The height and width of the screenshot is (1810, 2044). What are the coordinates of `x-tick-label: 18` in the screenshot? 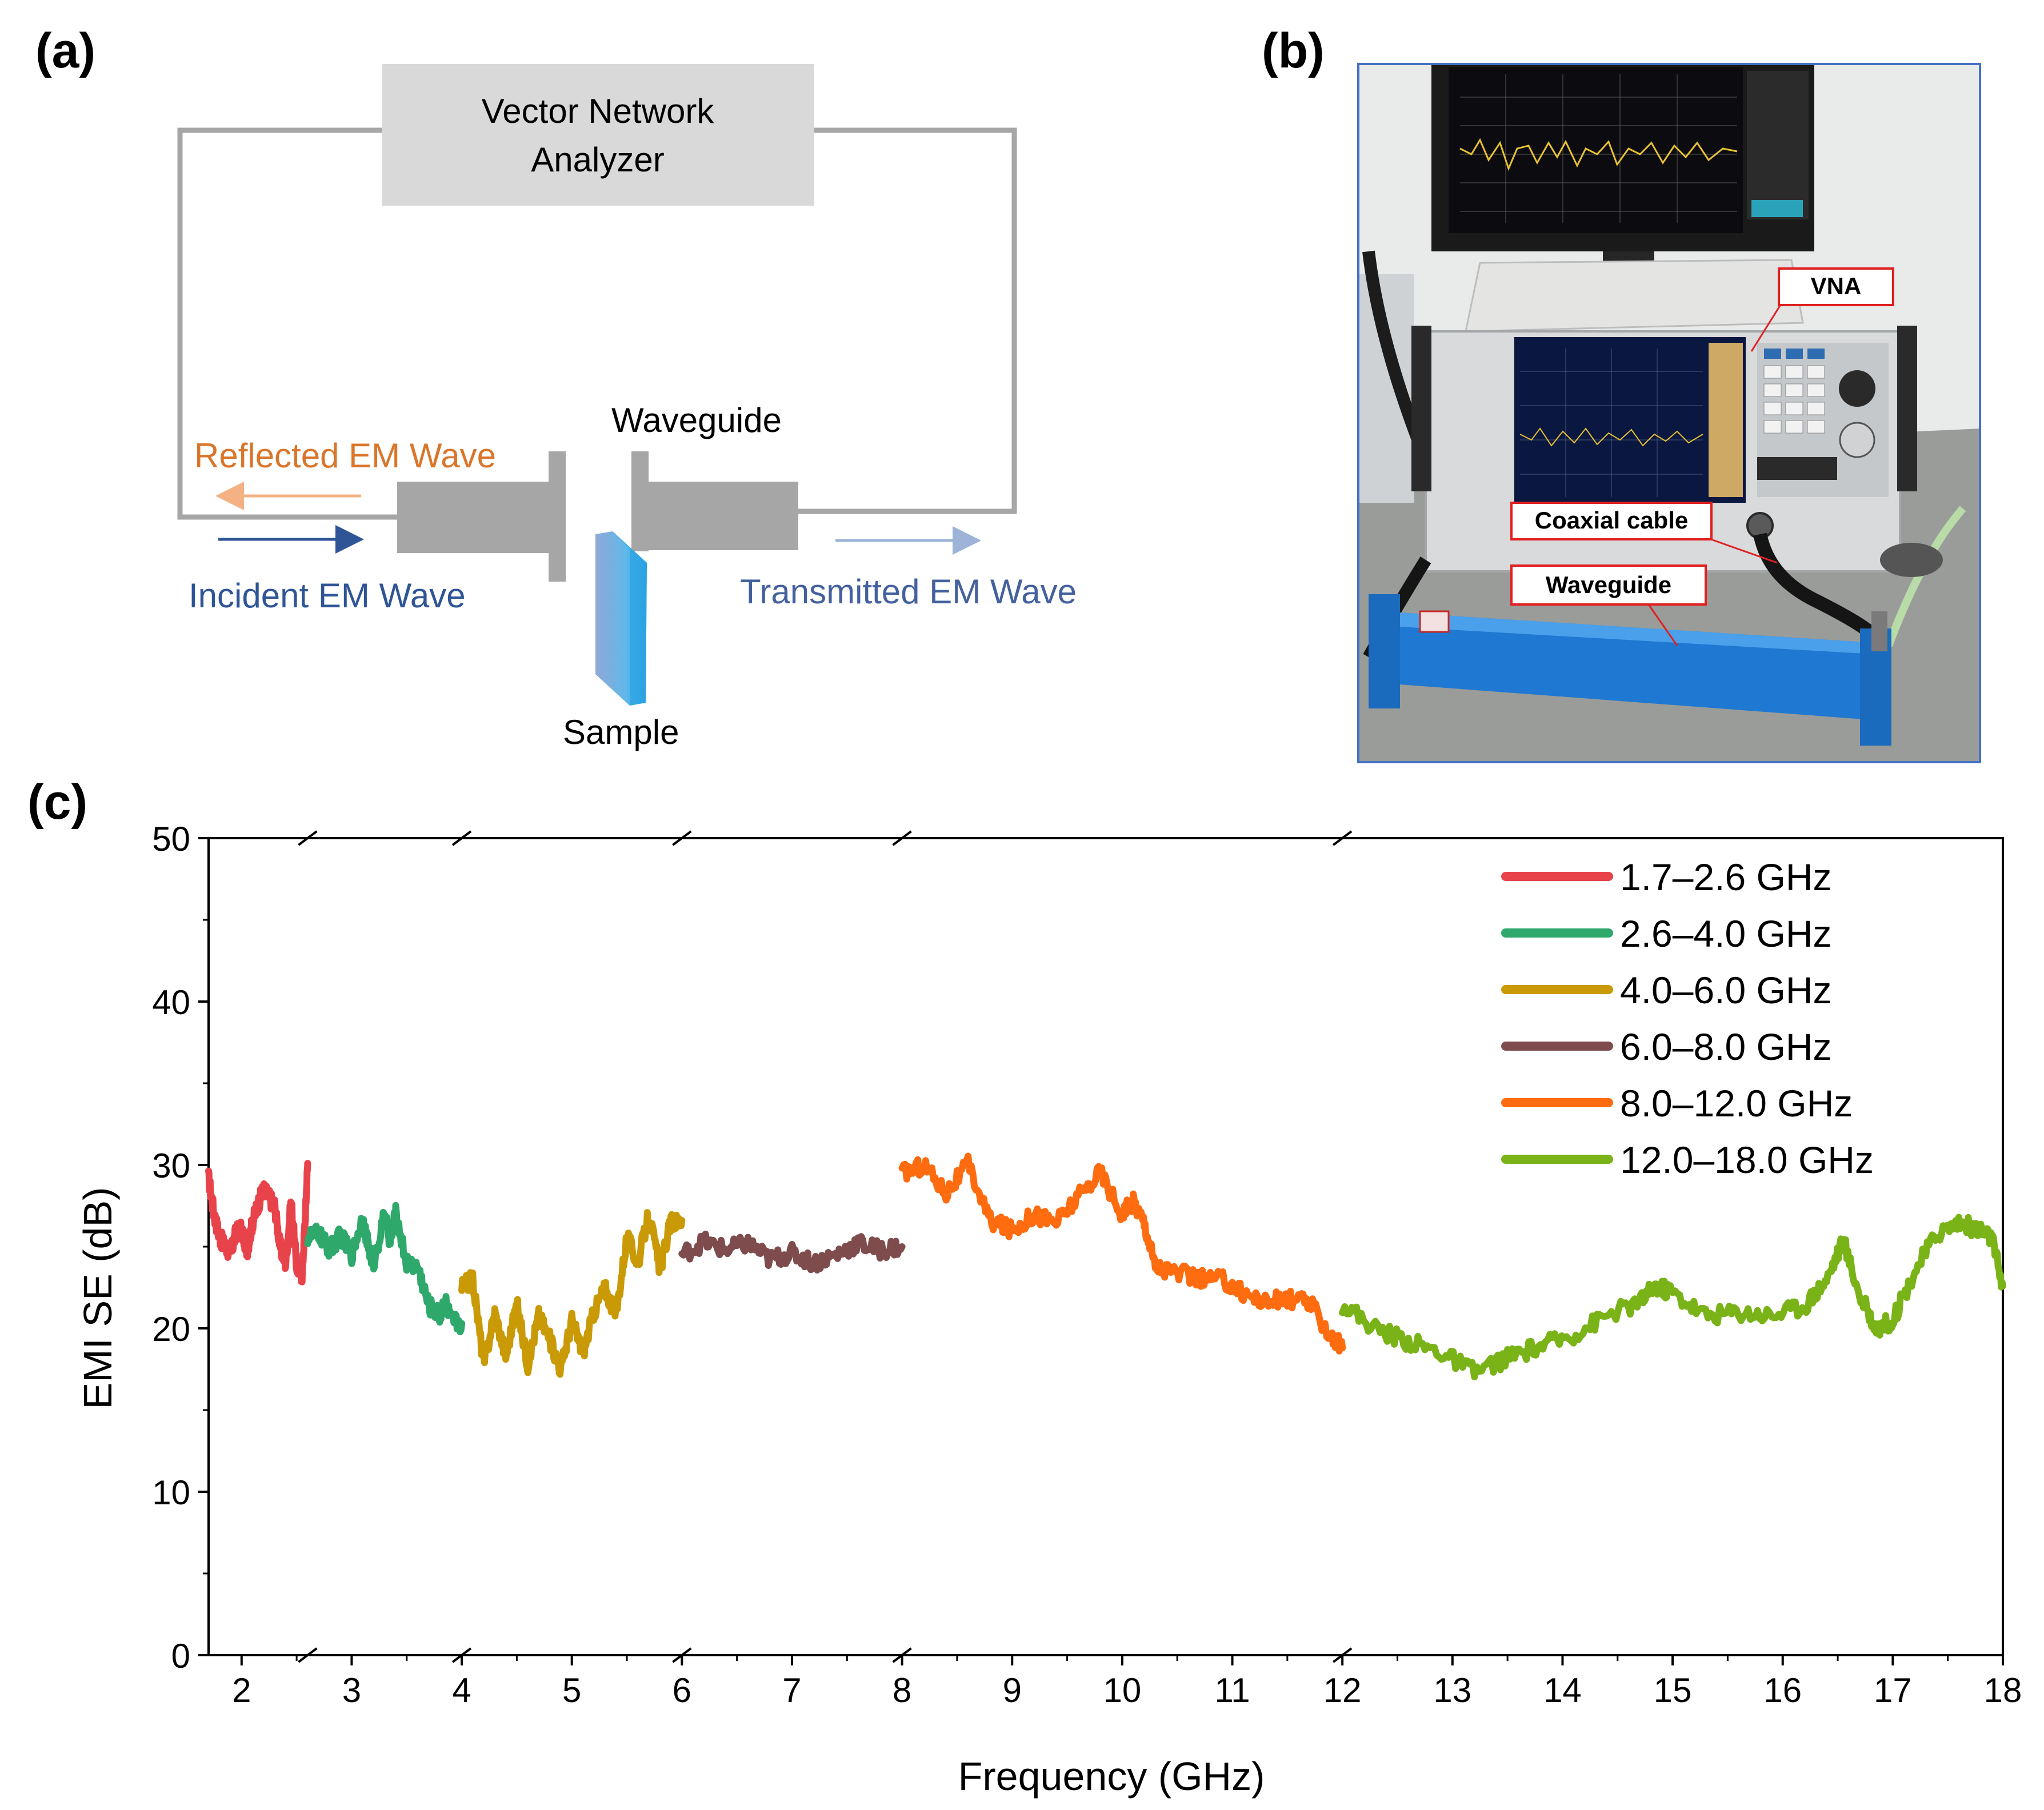 It's located at (2003, 1690).